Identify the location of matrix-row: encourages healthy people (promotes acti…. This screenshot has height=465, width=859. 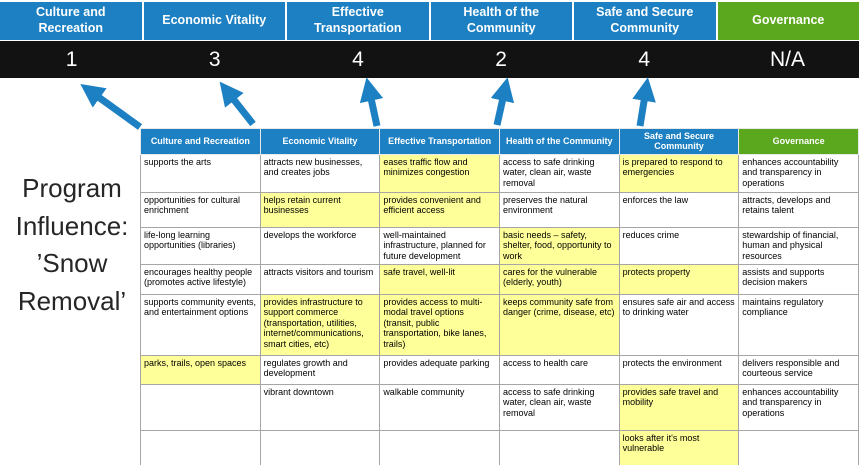
(499, 279).